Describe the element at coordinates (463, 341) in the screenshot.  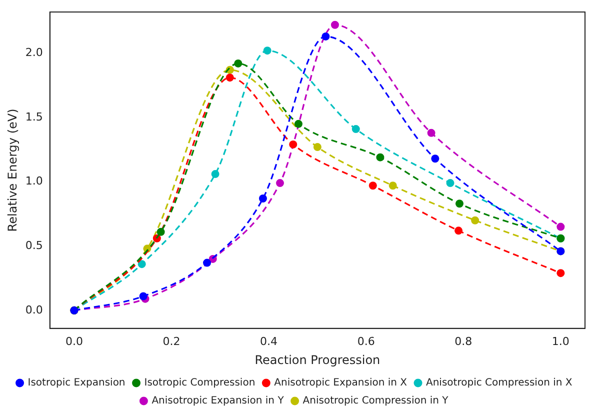
I see `x-tick-label: 0.8` at that location.